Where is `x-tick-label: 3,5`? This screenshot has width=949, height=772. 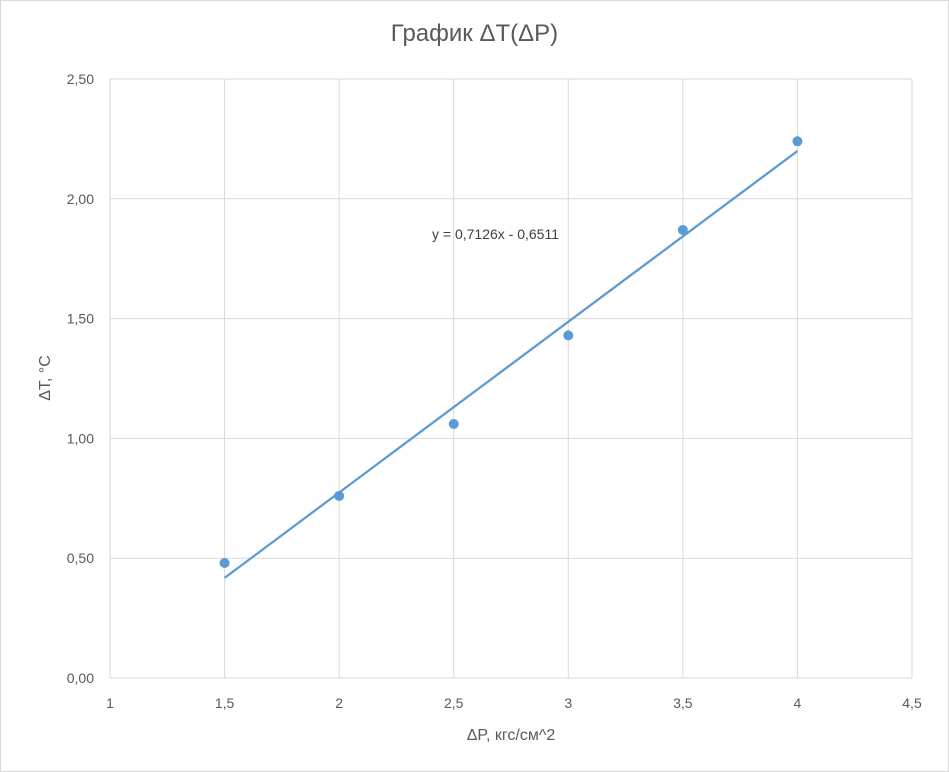
x-tick-label: 3,5 is located at coordinates (683, 703).